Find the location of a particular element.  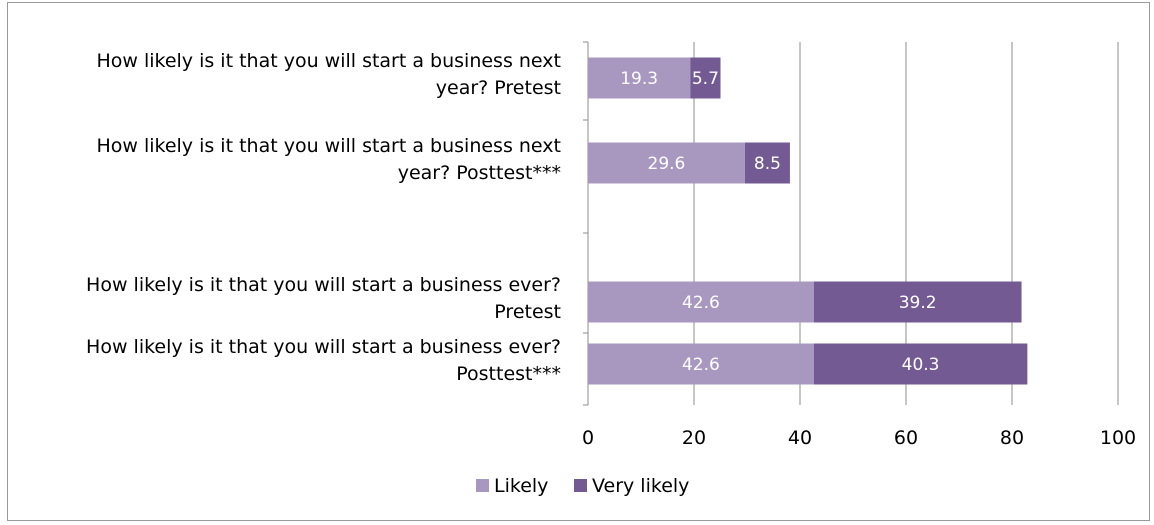

data-label: 39.2 is located at coordinates (918, 303).